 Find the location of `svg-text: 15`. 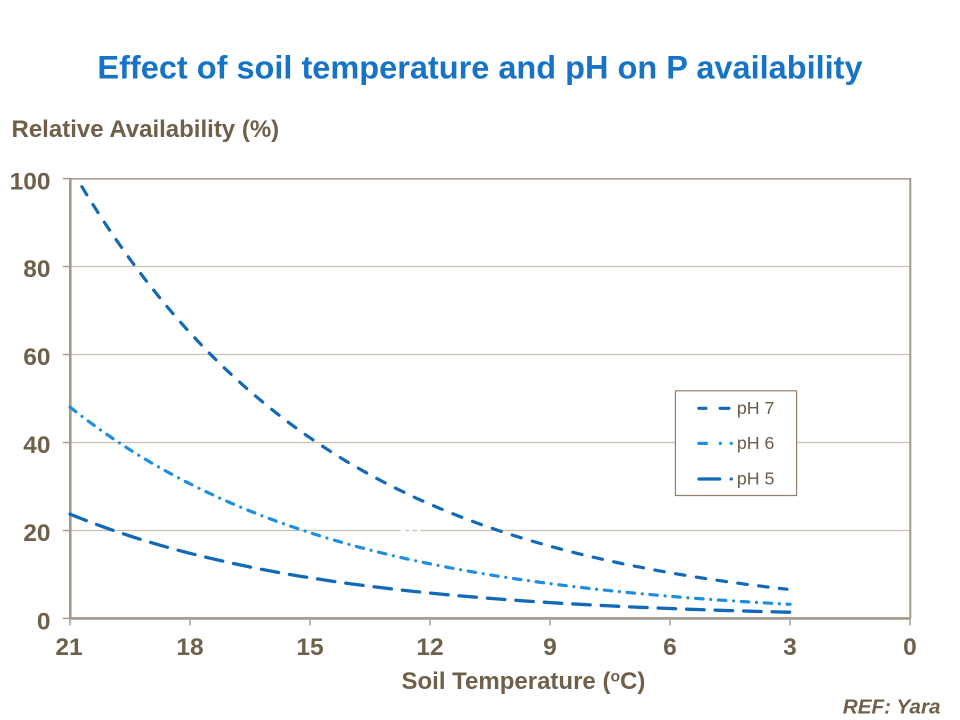

svg-text: 15 is located at coordinates (309, 647).